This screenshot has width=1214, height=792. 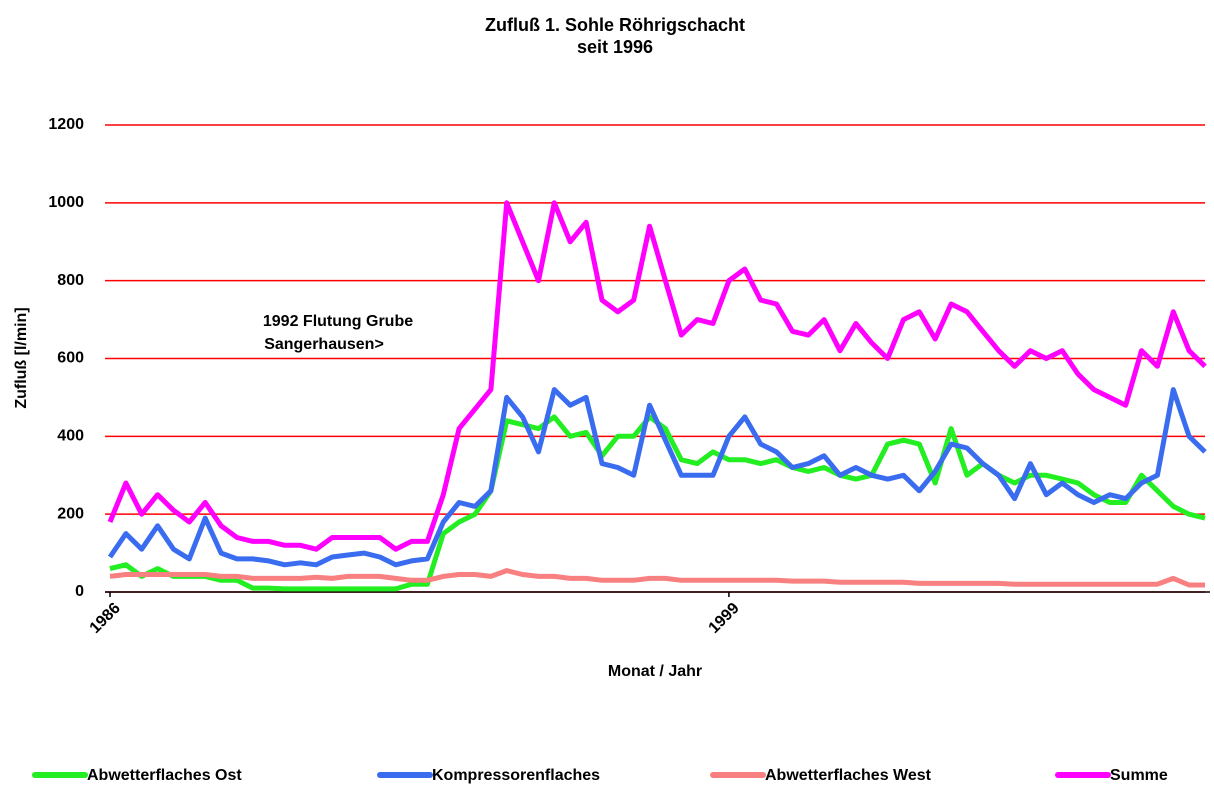 What do you see at coordinates (655, 671) in the screenshot?
I see `x-axis-label: Monat / Jahr` at bounding box center [655, 671].